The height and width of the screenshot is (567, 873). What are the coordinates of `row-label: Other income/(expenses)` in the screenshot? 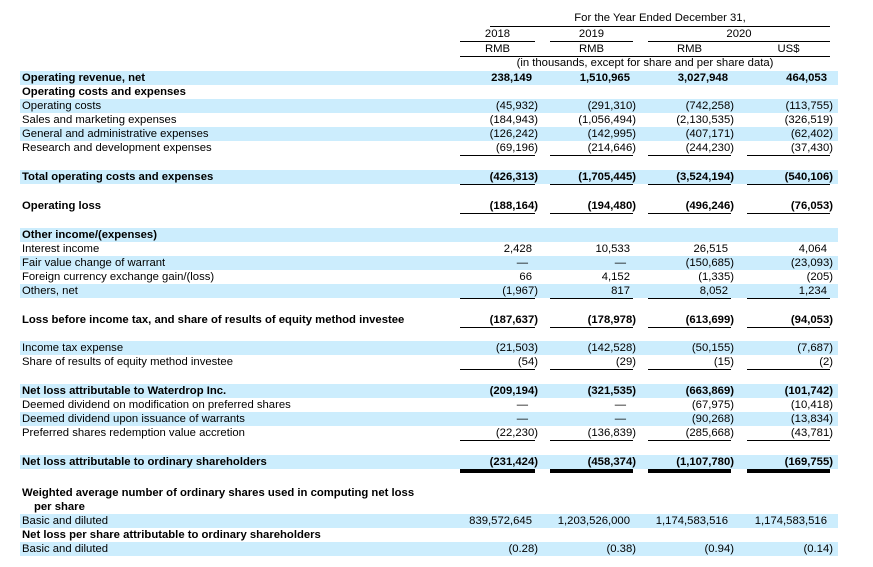 It's located at (89, 235).